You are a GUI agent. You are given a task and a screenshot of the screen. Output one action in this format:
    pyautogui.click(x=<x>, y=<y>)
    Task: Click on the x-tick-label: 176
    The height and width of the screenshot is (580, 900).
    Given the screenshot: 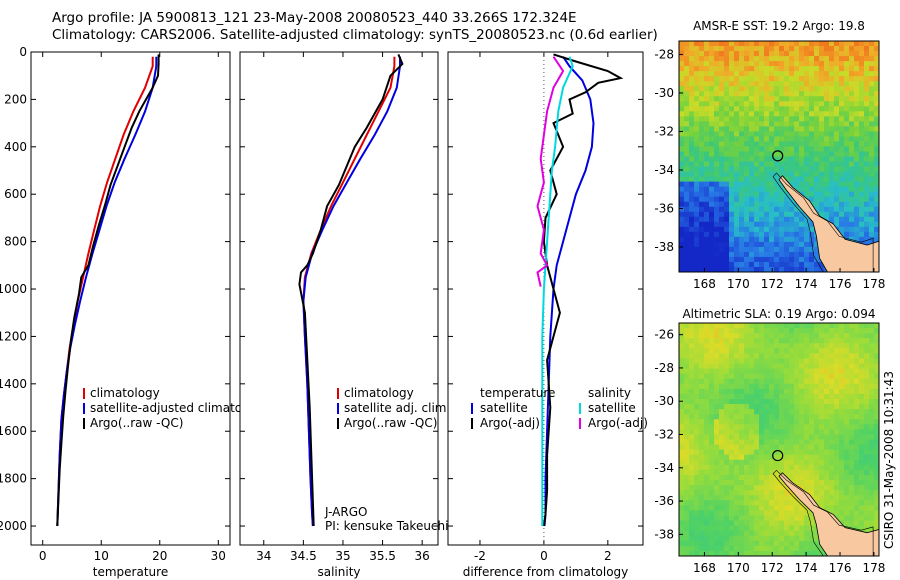 What is the action you would take?
    pyautogui.click(x=840, y=568)
    